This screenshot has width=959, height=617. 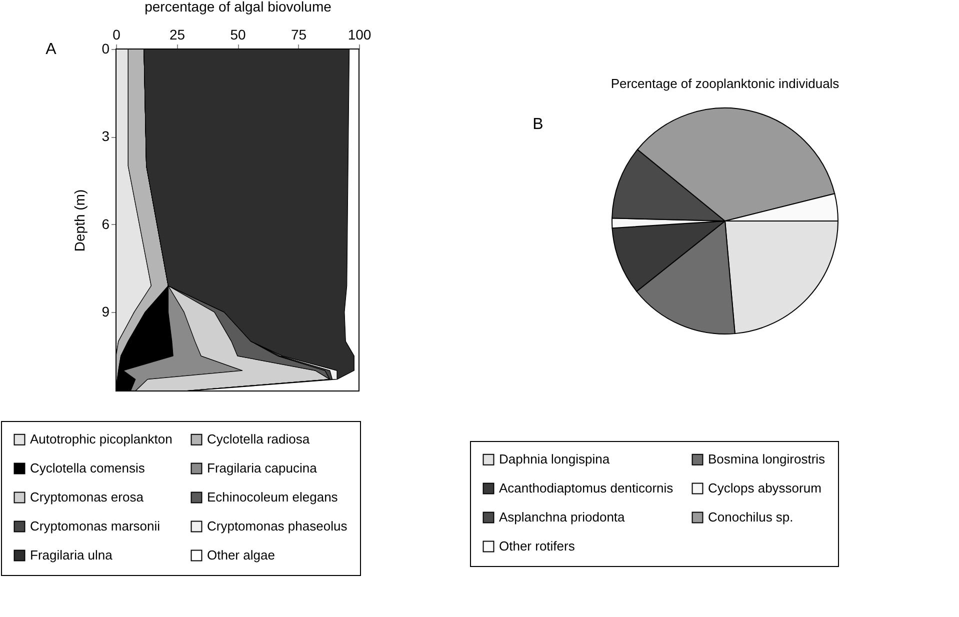 What do you see at coordinates (262, 468) in the screenshot?
I see `legend-label: Fragilaria capucina` at bounding box center [262, 468].